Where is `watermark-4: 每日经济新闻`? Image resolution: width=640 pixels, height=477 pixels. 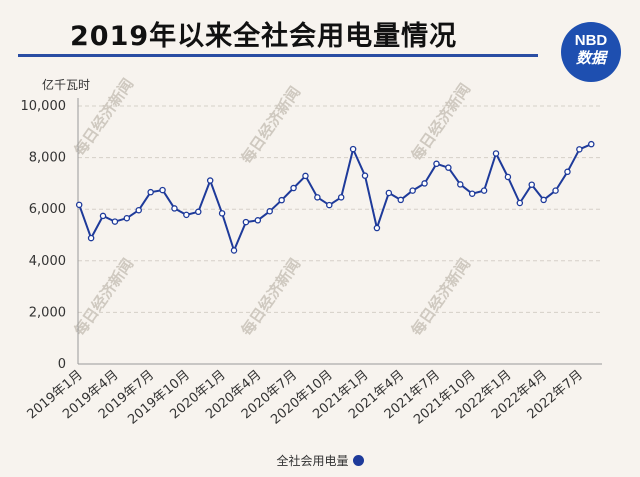 watermark-4: 每日经济新闻 is located at coordinates (271, 297).